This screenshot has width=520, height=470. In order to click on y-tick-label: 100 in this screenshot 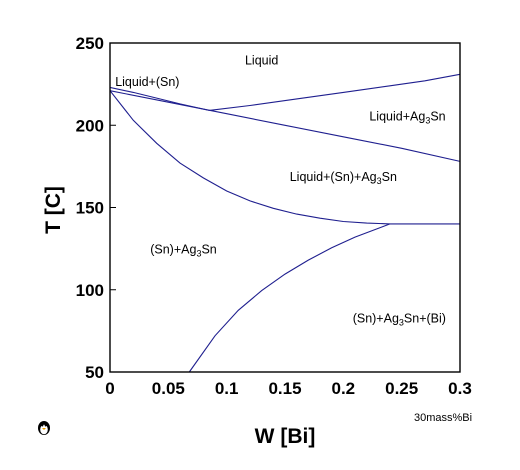, I will do `click(90, 290)`.